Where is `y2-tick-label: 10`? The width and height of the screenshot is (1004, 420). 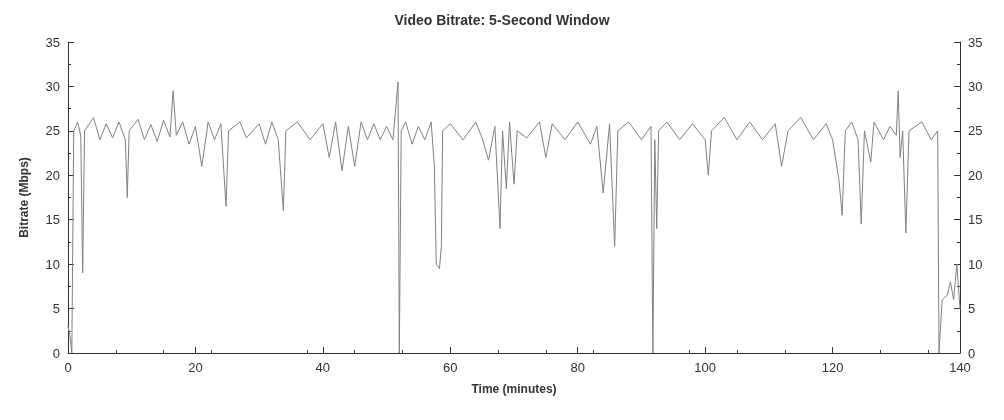
y2-tick-label: 10 is located at coordinates (975, 264).